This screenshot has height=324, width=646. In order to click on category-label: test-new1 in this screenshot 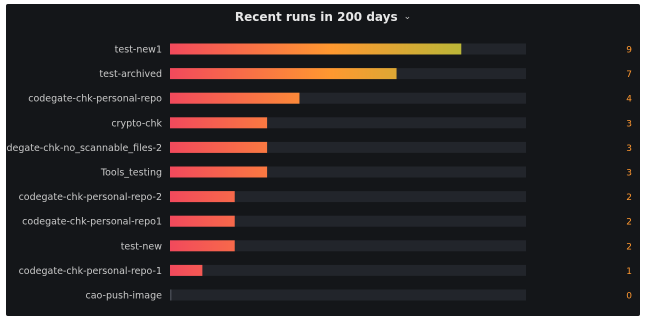, I will do `click(138, 50)`.